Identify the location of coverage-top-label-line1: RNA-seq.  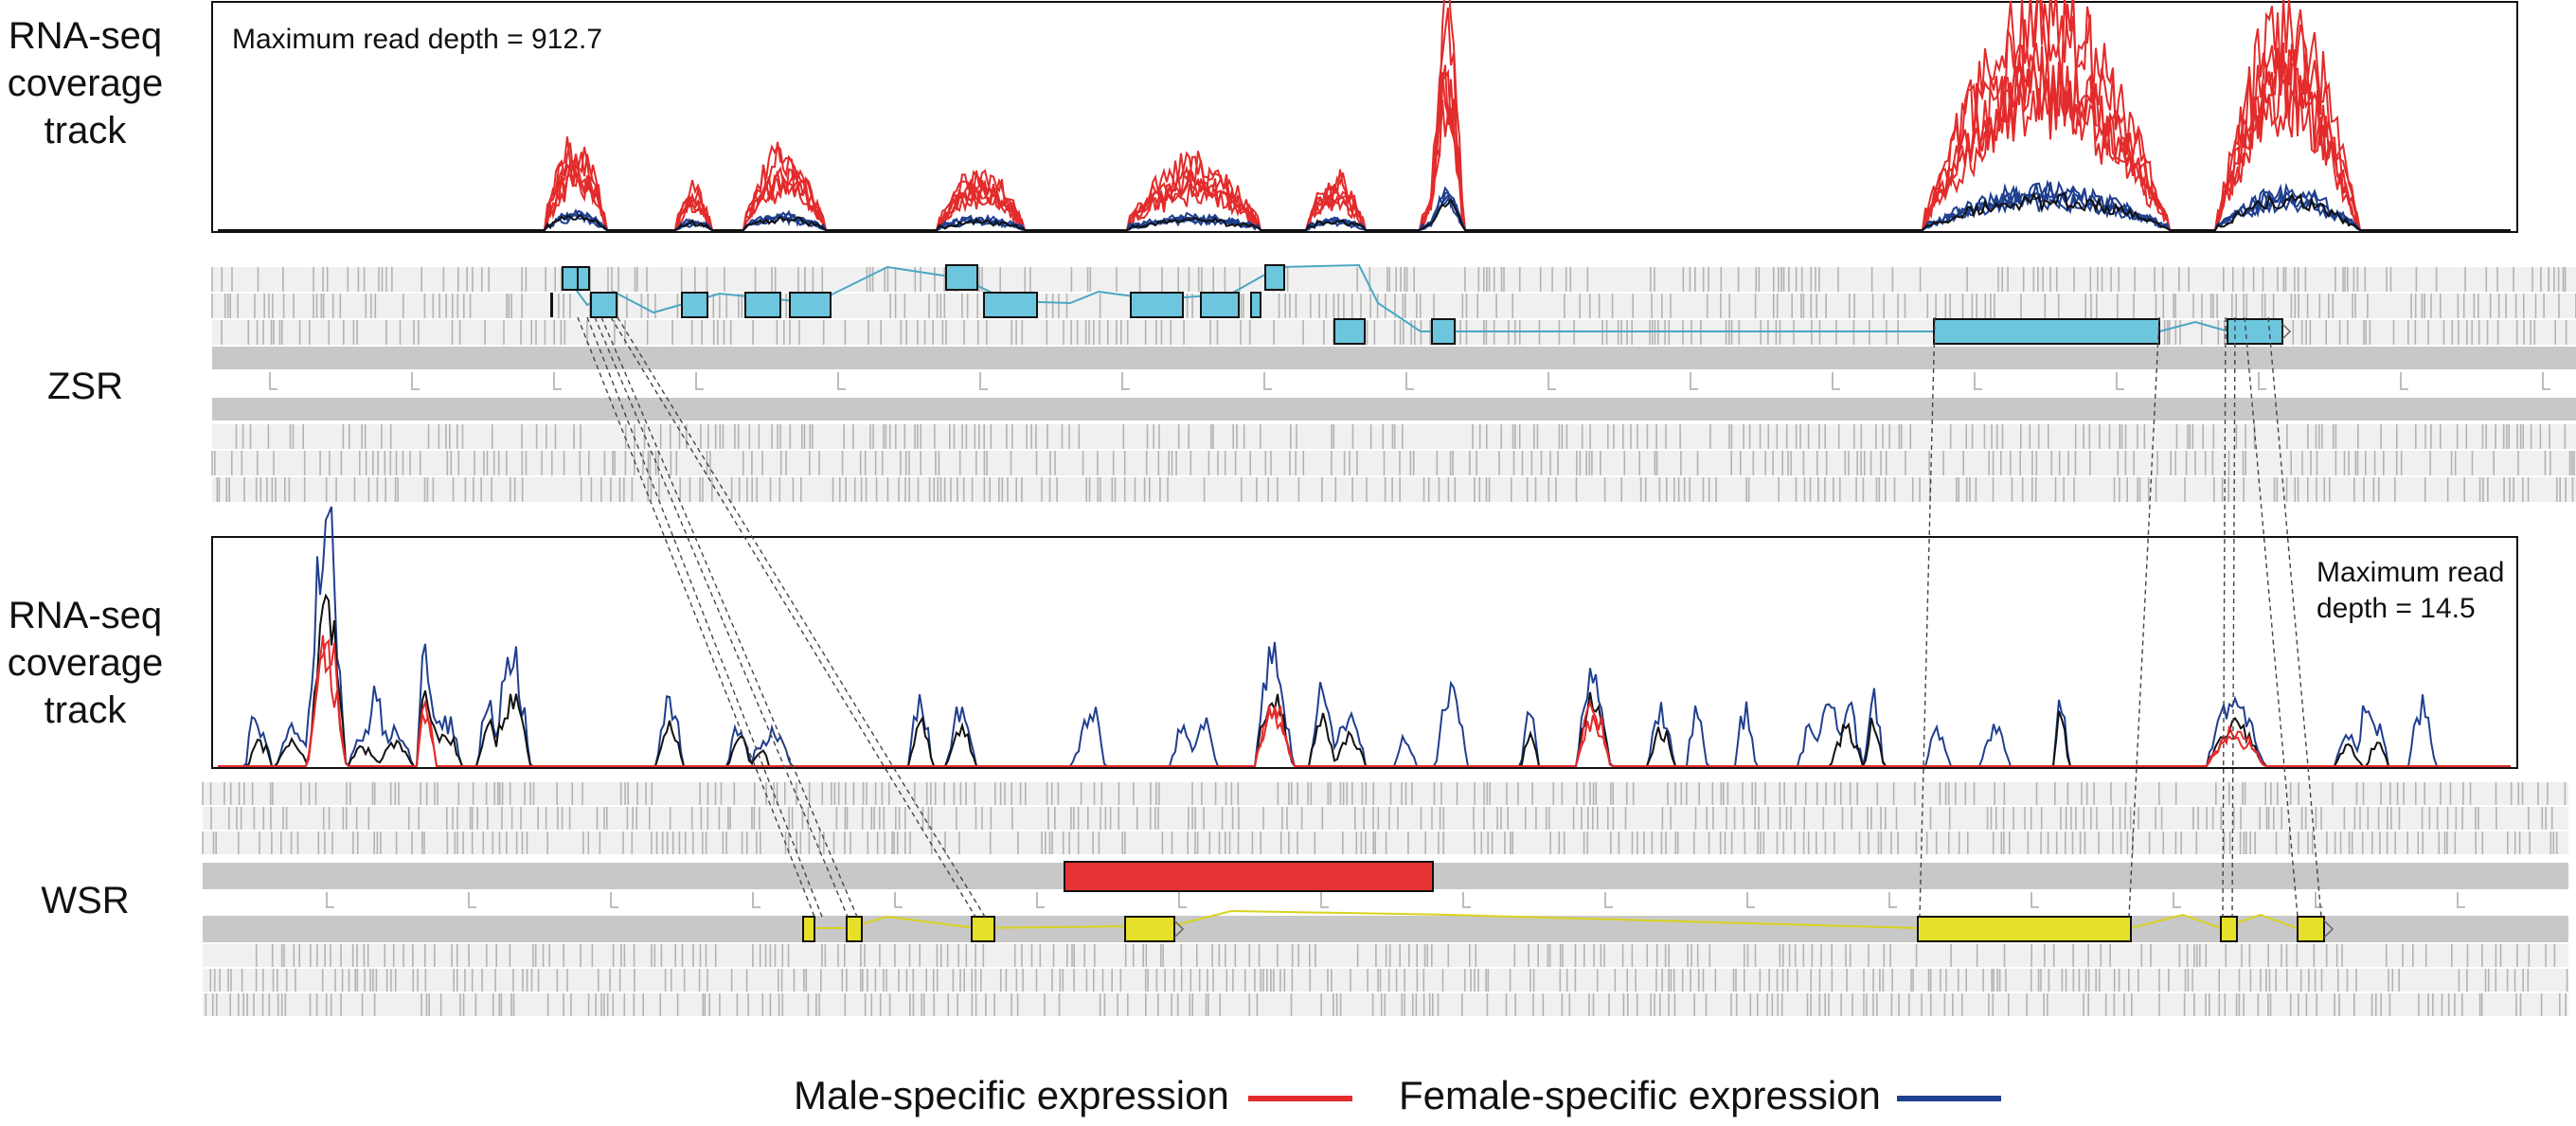
(85, 36).